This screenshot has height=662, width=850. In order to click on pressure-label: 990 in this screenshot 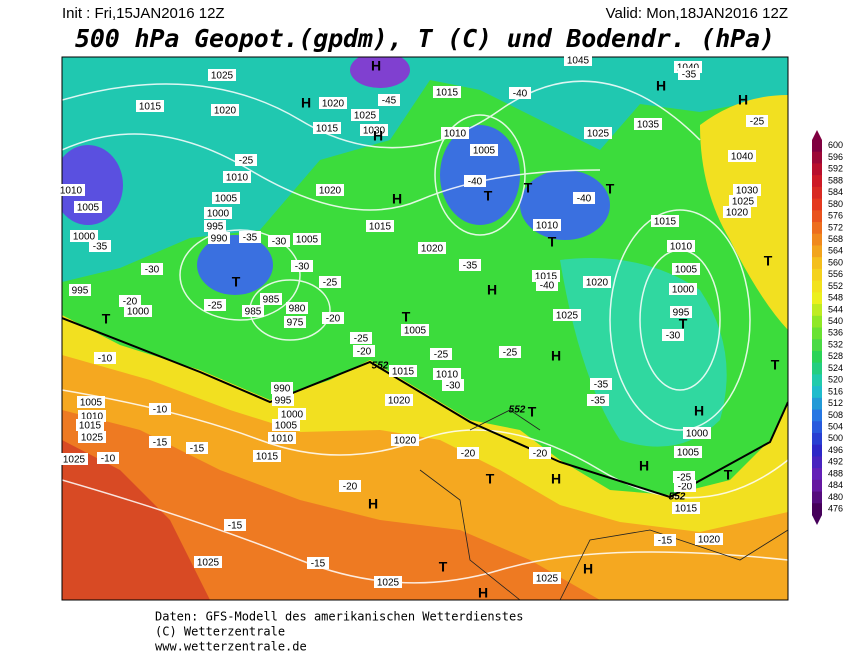, I will do `click(282, 389)`.